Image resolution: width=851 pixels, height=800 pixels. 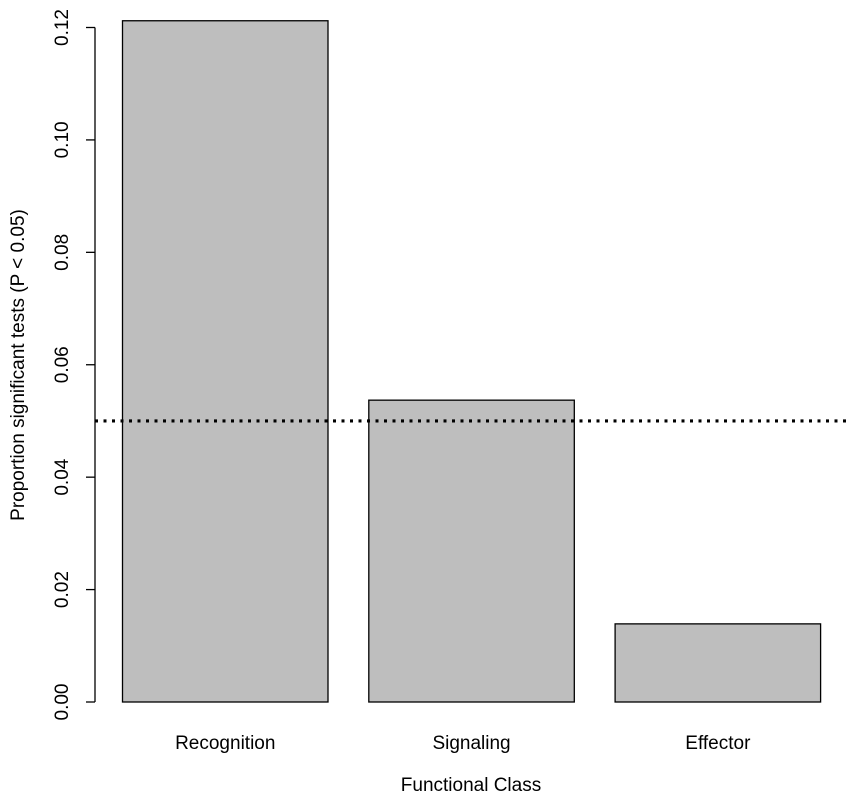 I want to click on y-tick-label: 0.00, so click(x=62, y=702).